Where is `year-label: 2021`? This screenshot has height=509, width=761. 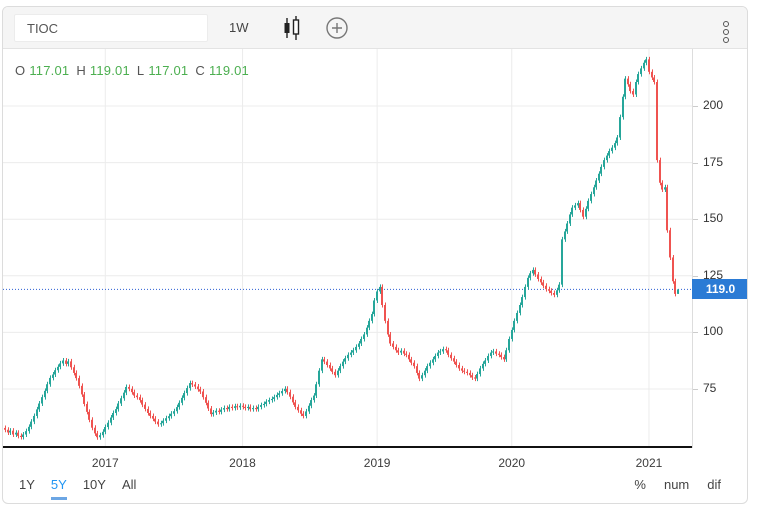
year-label: 2021 is located at coordinates (649, 463).